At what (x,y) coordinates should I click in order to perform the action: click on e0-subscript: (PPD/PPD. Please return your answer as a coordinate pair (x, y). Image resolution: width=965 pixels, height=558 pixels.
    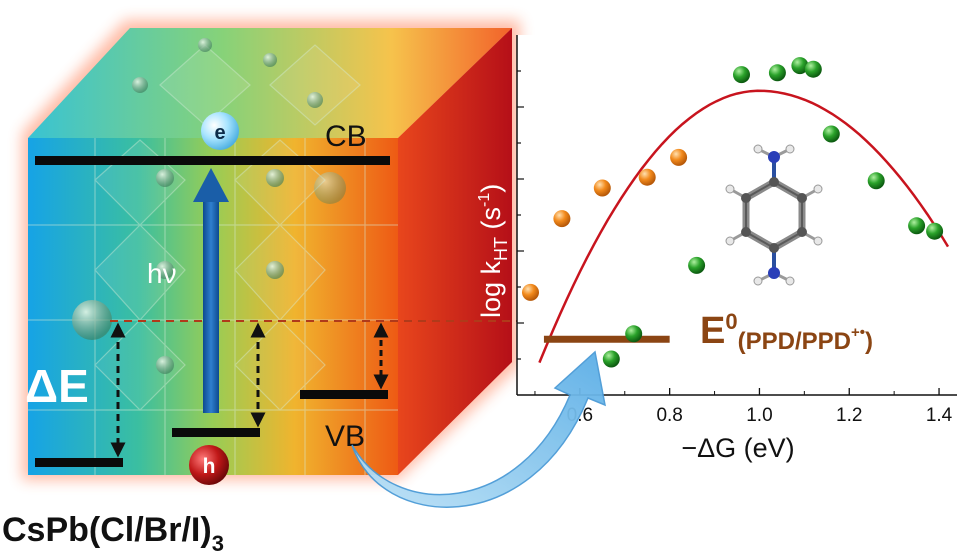
    Looking at the image, I should click on (794, 341).